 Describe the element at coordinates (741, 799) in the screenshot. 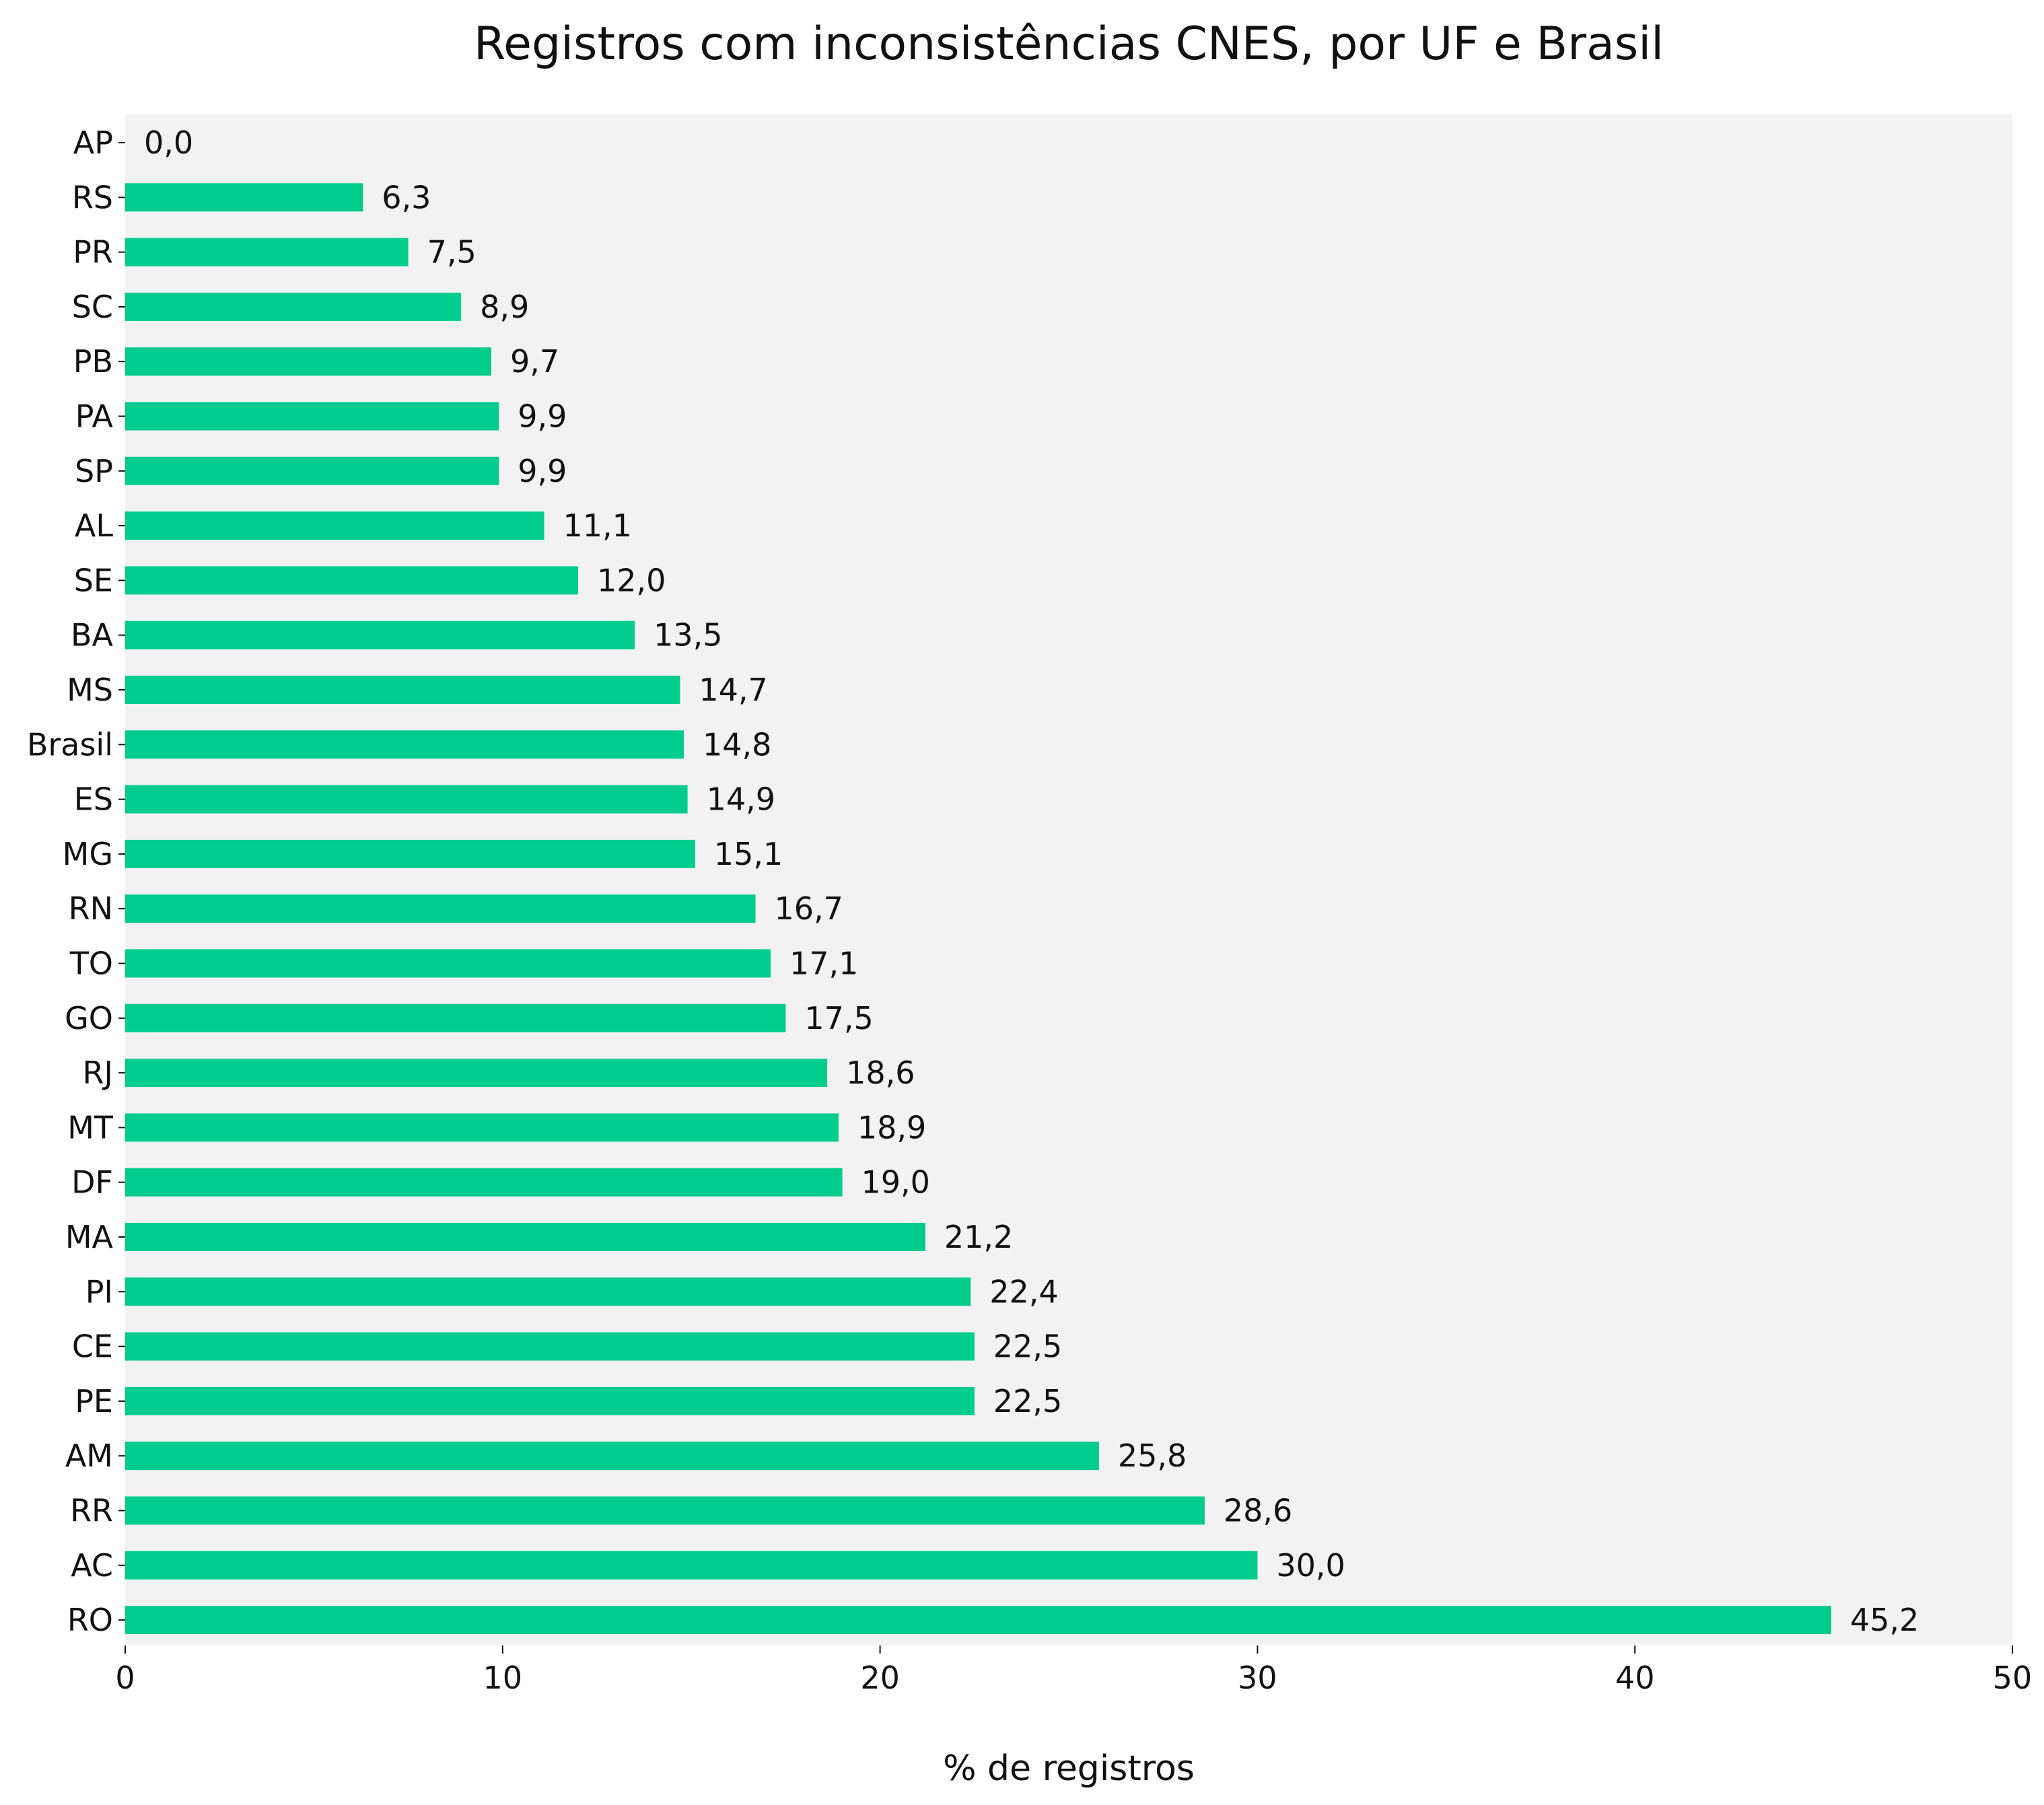

I see `bar-value-label: 14,9` at that location.